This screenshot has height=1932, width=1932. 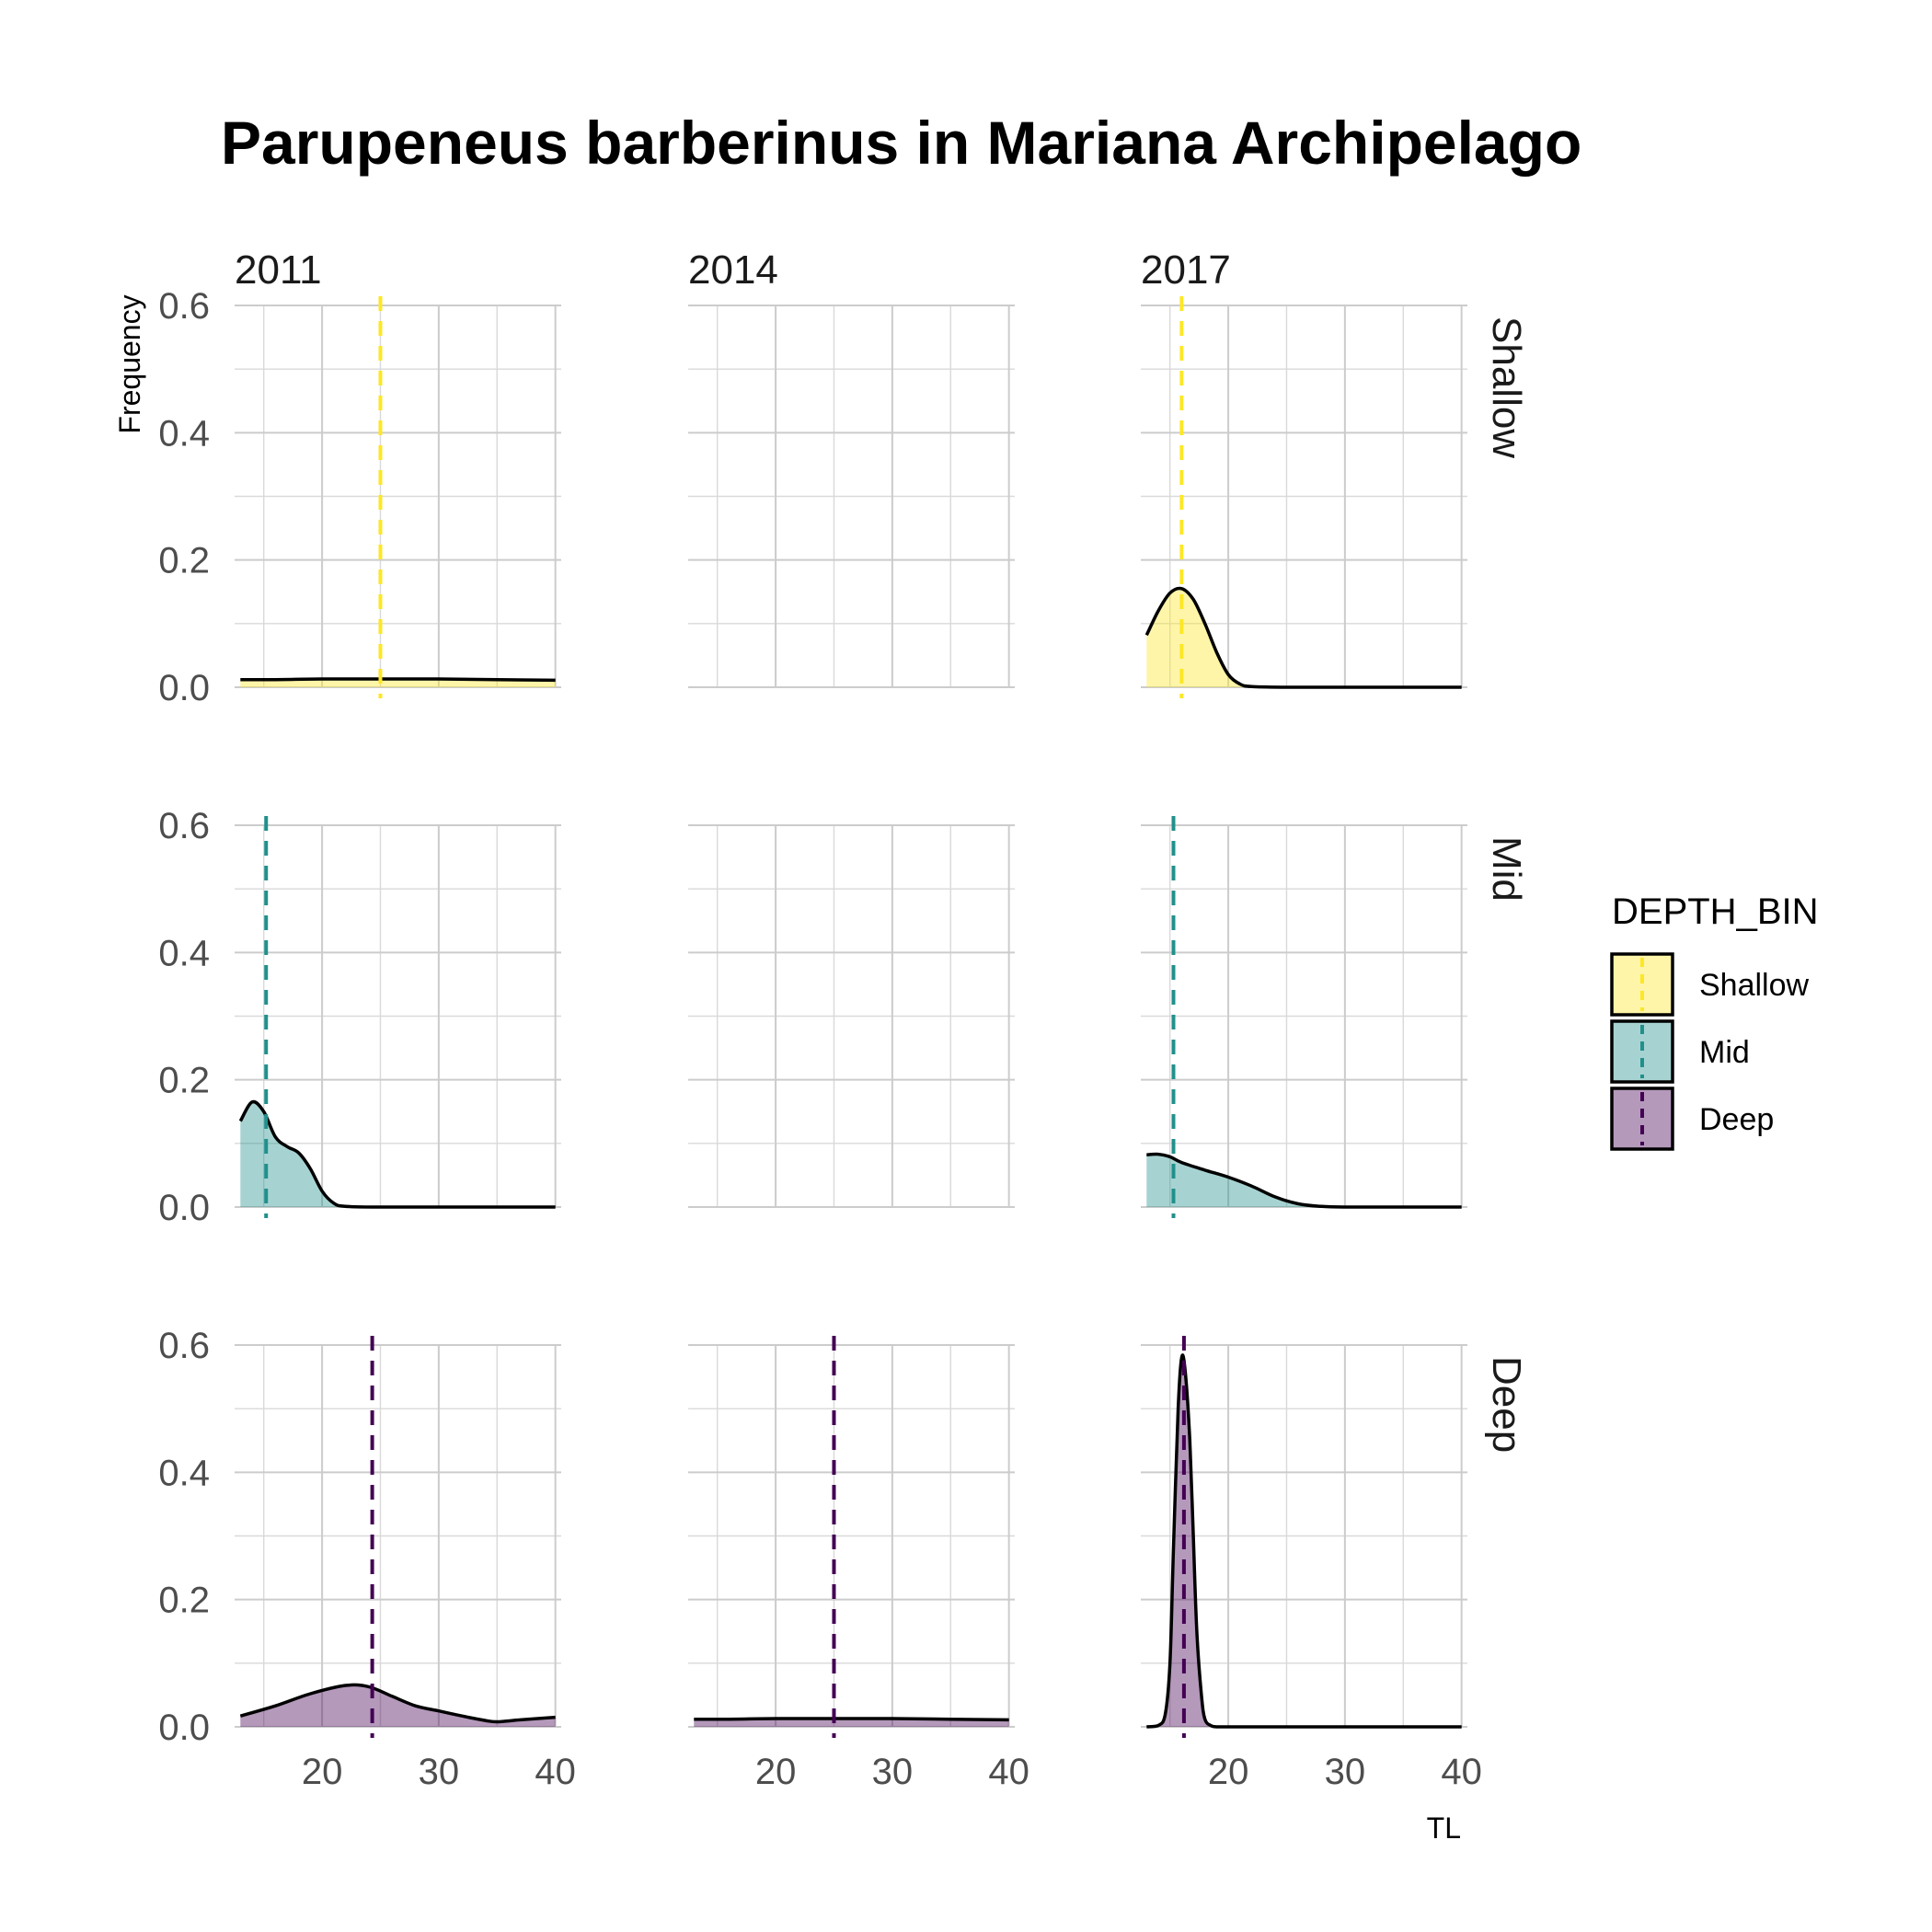 I want to click on density-area-deep-2014, so click(x=851, y=1722).